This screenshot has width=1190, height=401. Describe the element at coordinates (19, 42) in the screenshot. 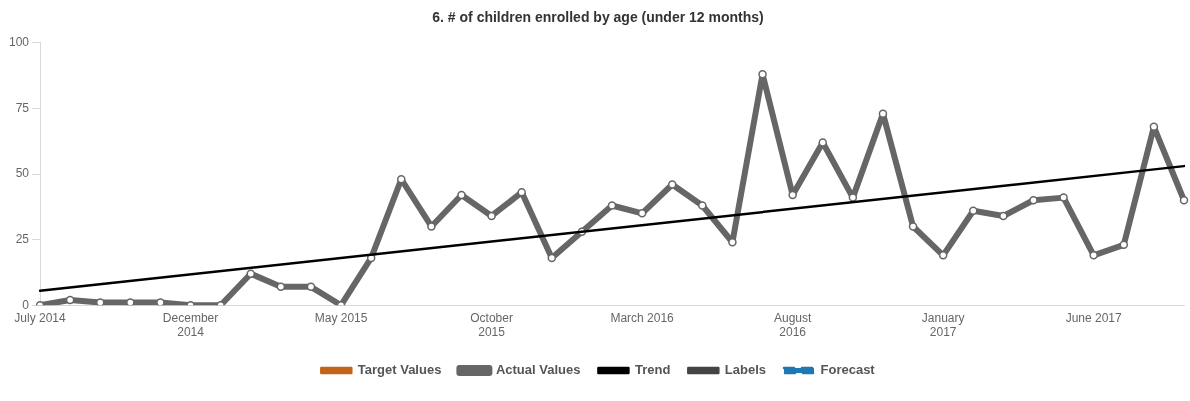

I see `y-tick-label: 100` at that location.